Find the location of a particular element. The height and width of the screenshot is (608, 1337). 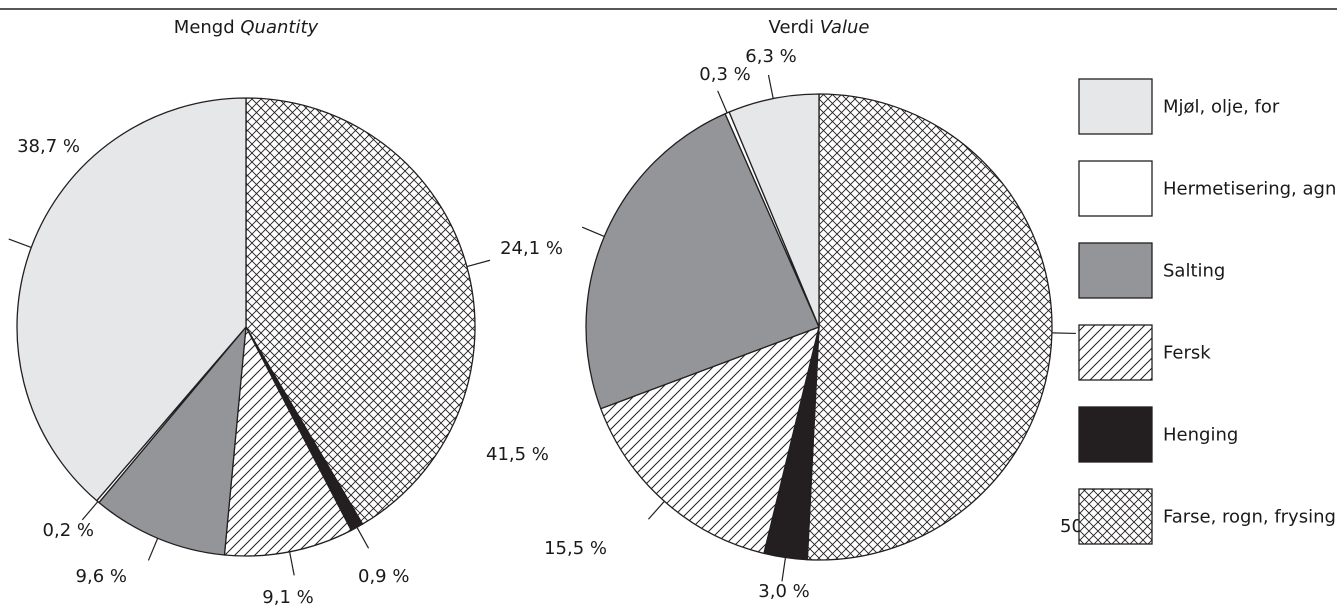

legend-item: Fersk is located at coordinates (1144, 352).